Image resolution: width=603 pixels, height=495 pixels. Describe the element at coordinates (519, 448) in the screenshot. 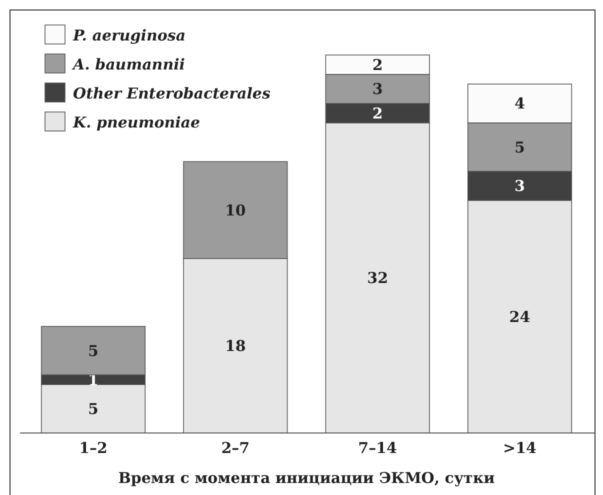

I see `x-tick-label: >14` at that location.